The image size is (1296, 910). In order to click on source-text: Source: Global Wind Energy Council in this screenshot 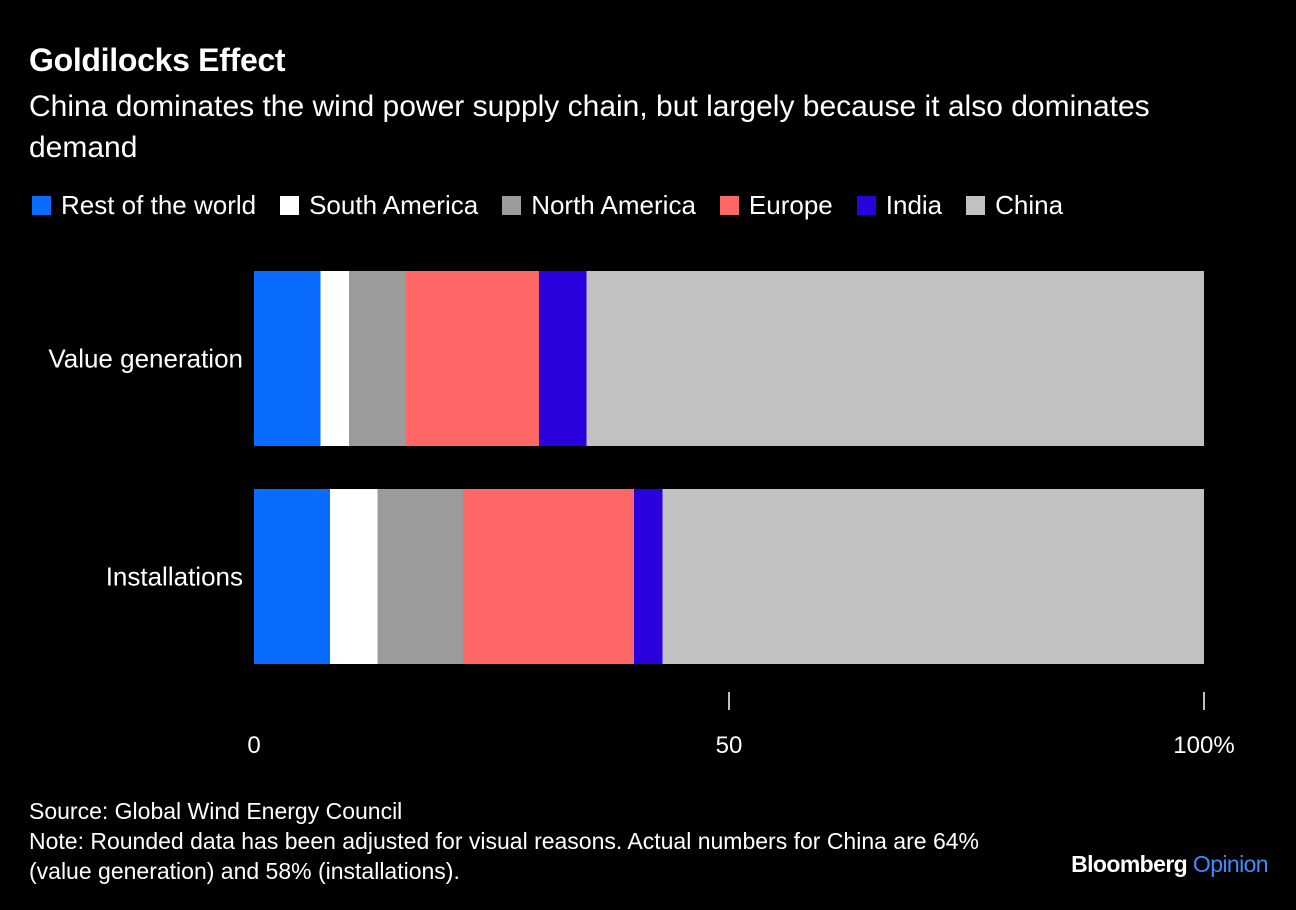, I will do `click(216, 811)`.